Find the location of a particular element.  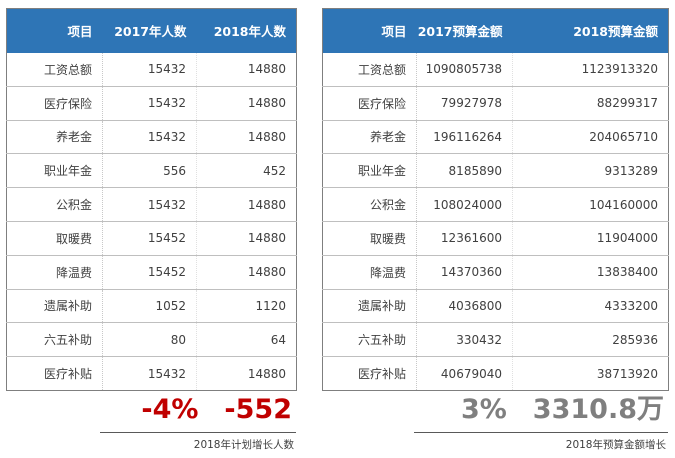

table-row: 职业年金 8185890 9313289 is located at coordinates (495, 170).